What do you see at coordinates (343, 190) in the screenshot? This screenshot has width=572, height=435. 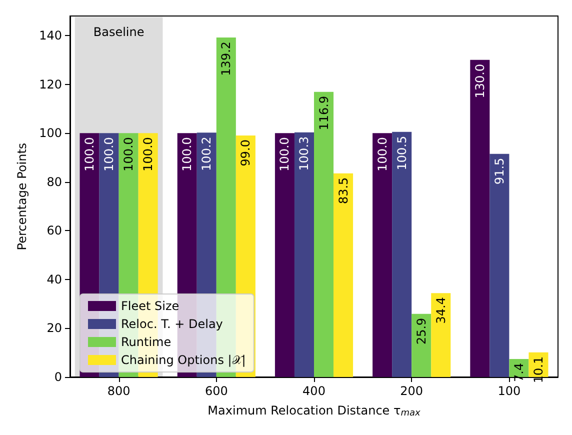 I see `data-label: 83.5` at bounding box center [343, 190].